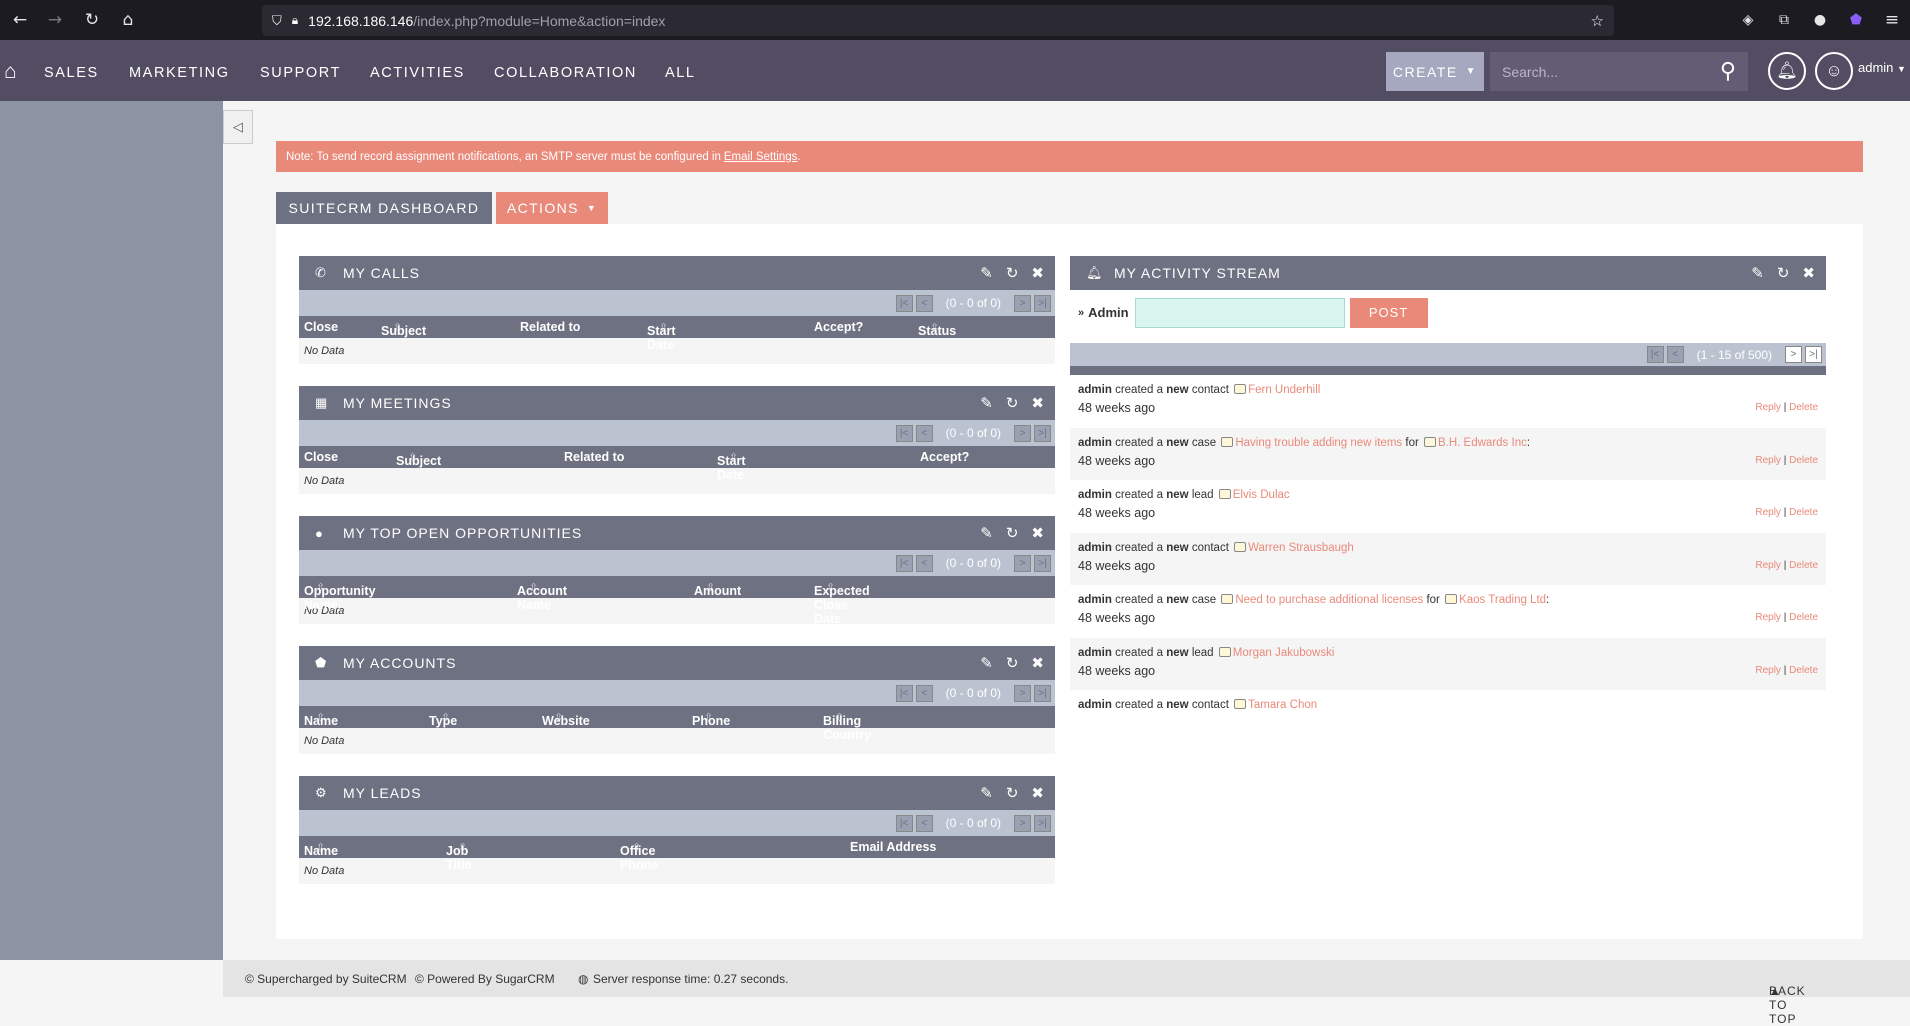 The height and width of the screenshot is (1026, 1910). Describe the element at coordinates (55, 20) in the screenshot. I see `forward-icon: →` at that location.